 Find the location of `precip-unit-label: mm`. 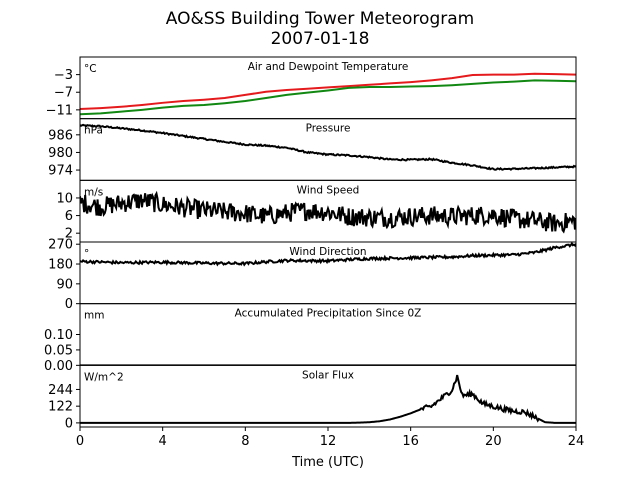

precip-unit-label: mm is located at coordinates (94, 316).